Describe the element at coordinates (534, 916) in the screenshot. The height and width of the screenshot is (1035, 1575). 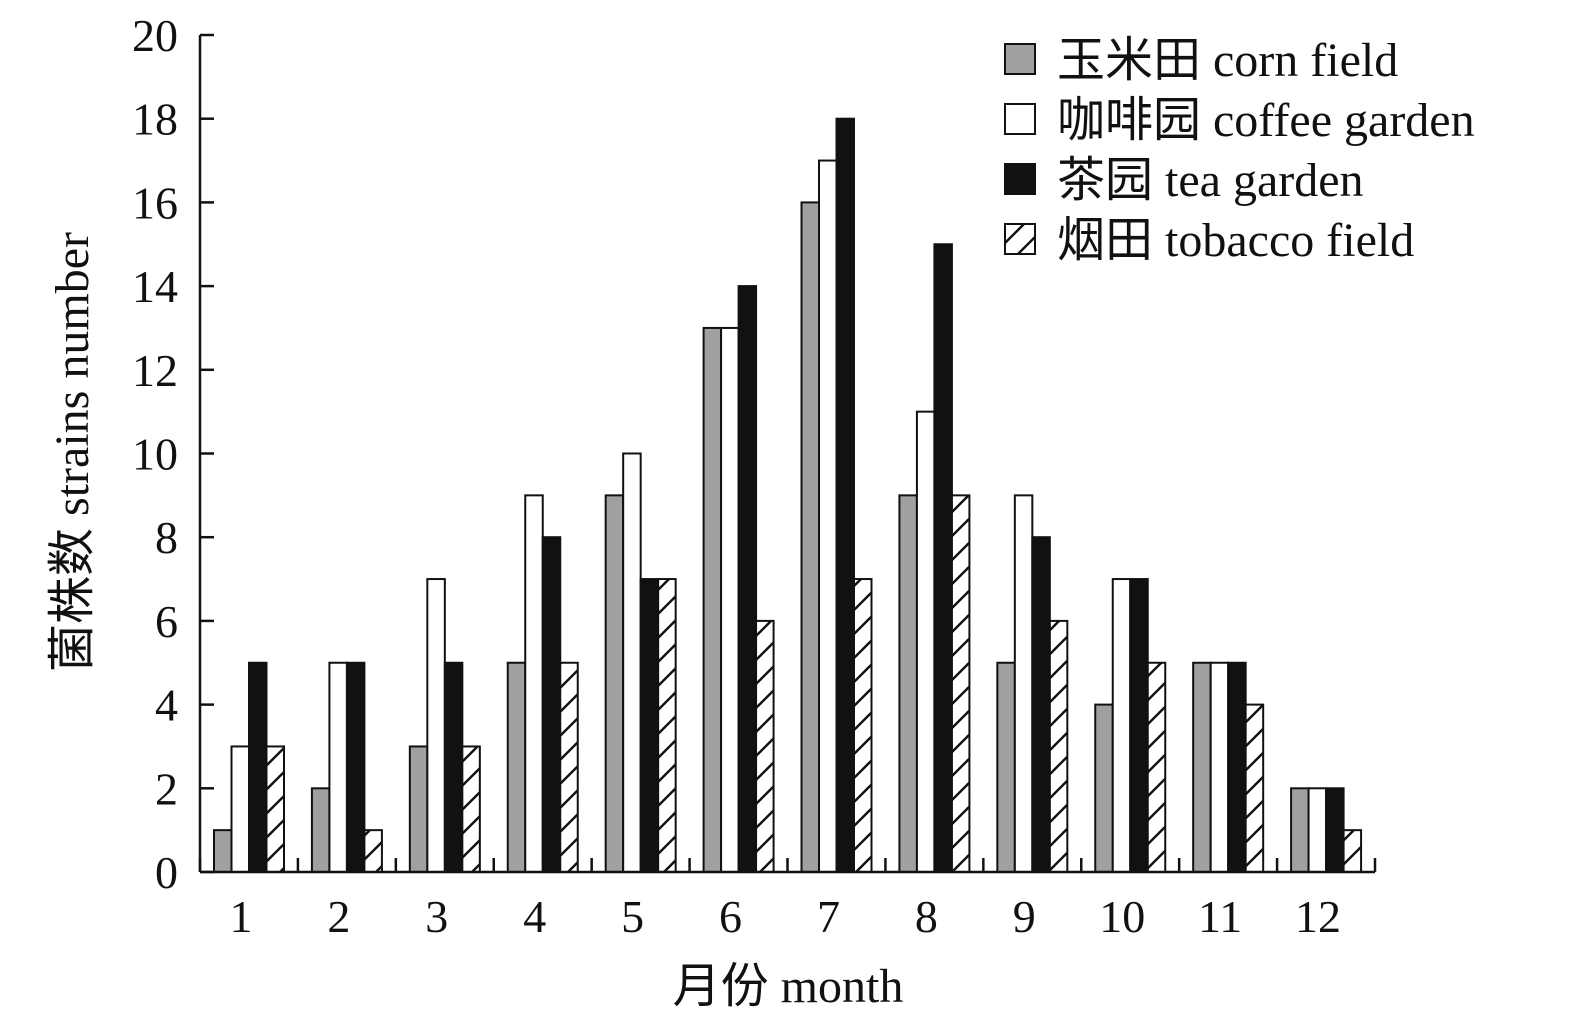
I see `x-tick-label: 4` at that location.